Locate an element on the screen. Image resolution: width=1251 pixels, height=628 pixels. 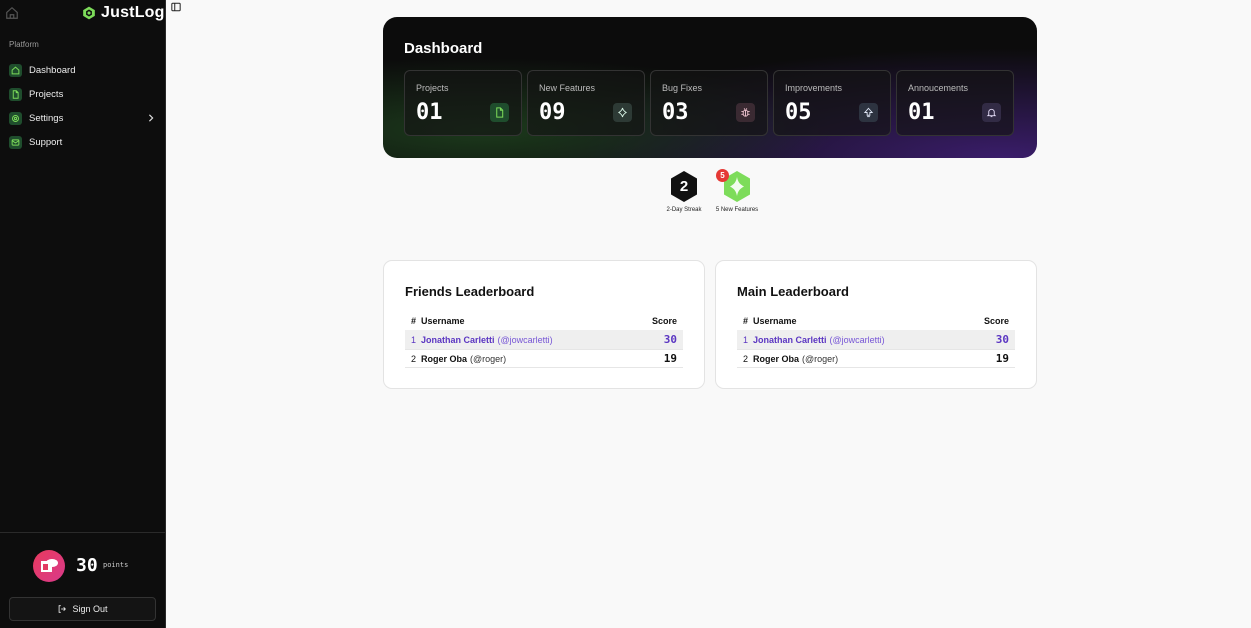
nav-section-label: Platform is located at coordinates (24, 44).